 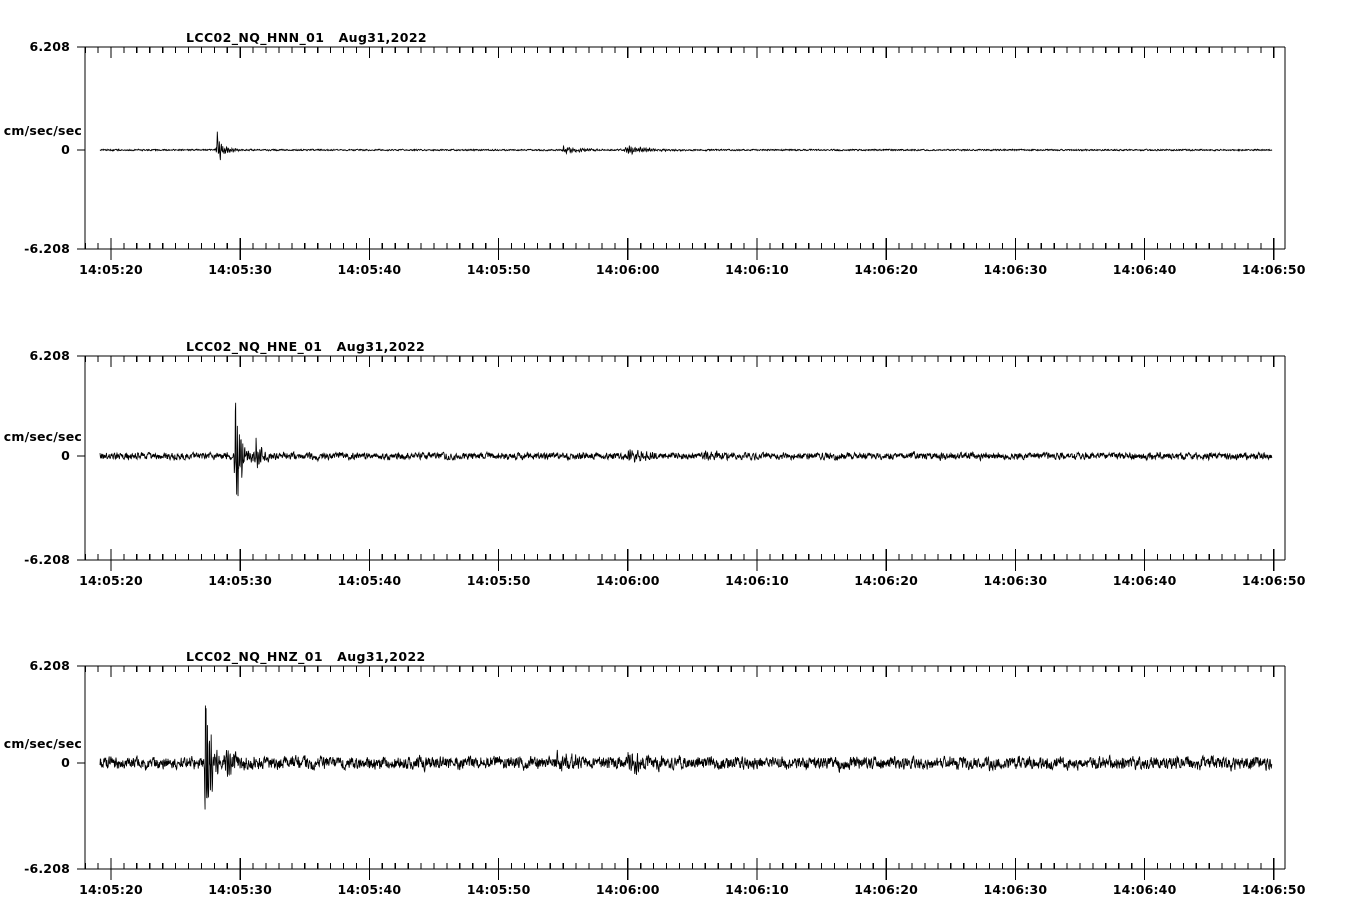 I want to click on panel-title-hnn: LCC02_NQ_HNN_01 Aug31,2022, so click(x=307, y=37).